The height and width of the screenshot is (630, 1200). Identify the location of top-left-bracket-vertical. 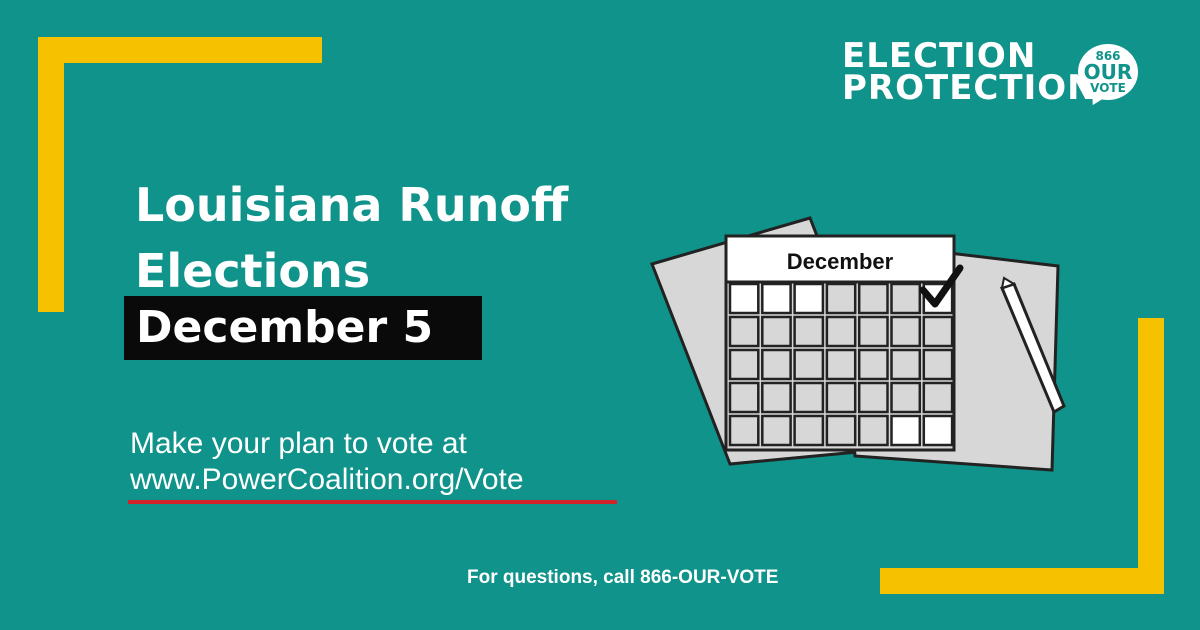
(51, 174).